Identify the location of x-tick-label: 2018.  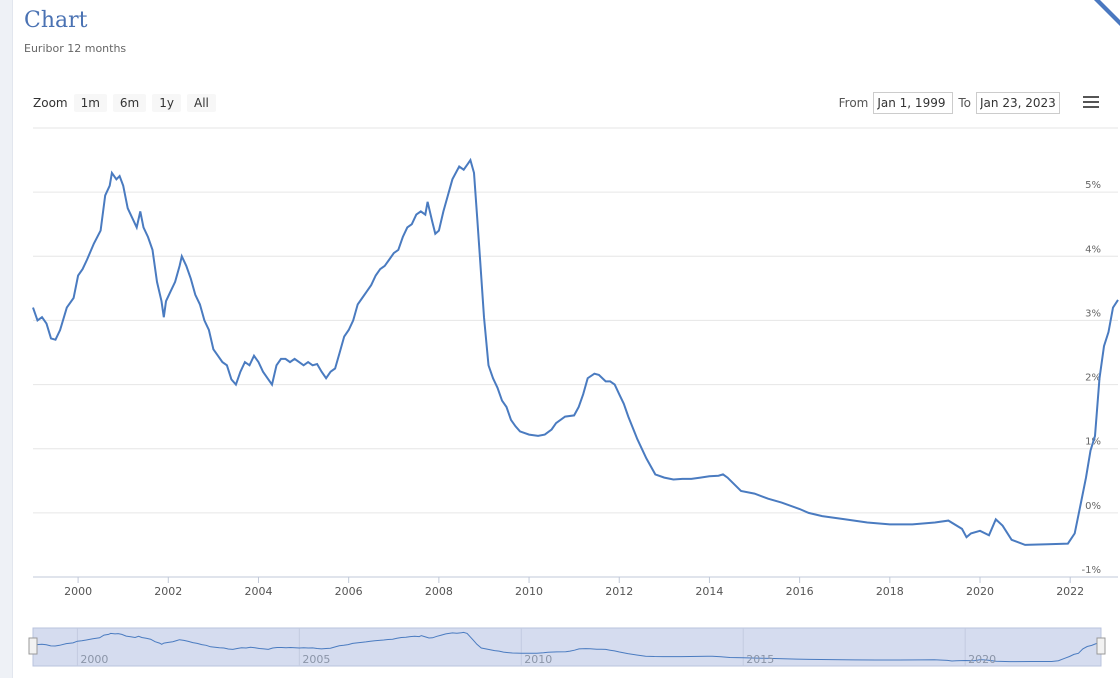
(890, 591).